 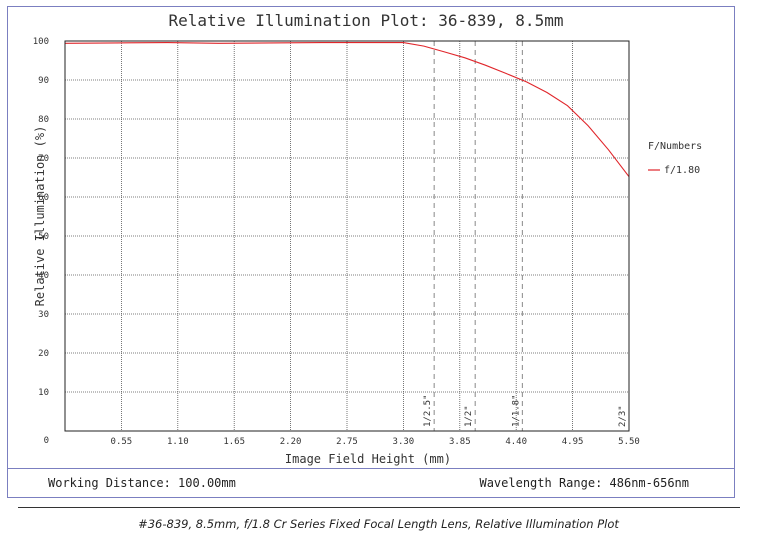 I want to click on x-tick-label: 4.95, so click(x=573, y=442).